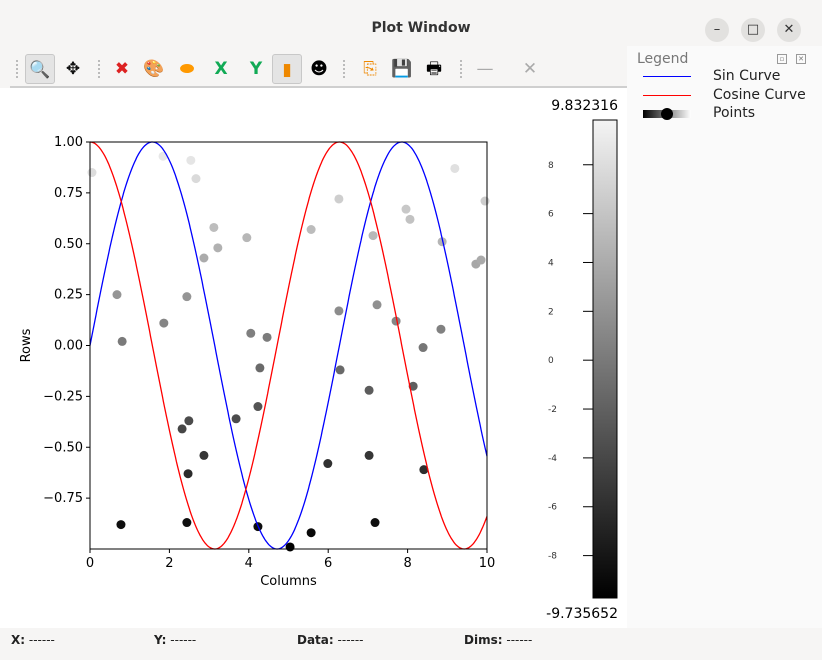 This screenshot has width=822, height=660. What do you see at coordinates (63, 447) in the screenshot?
I see `y-tick-label: −0.50` at bounding box center [63, 447].